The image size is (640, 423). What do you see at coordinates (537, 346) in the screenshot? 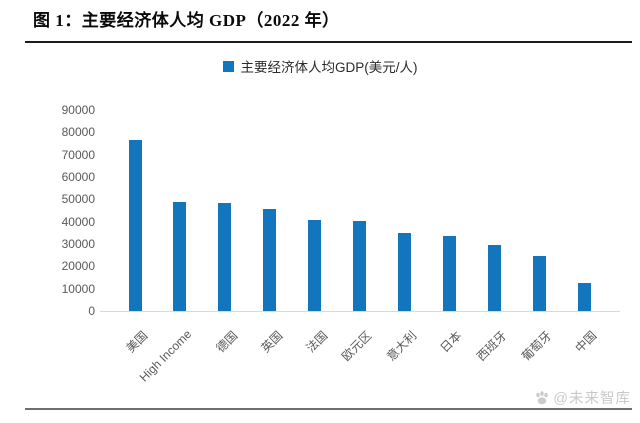
I see `x-axis-category-label: 葡萄牙` at bounding box center [537, 346].